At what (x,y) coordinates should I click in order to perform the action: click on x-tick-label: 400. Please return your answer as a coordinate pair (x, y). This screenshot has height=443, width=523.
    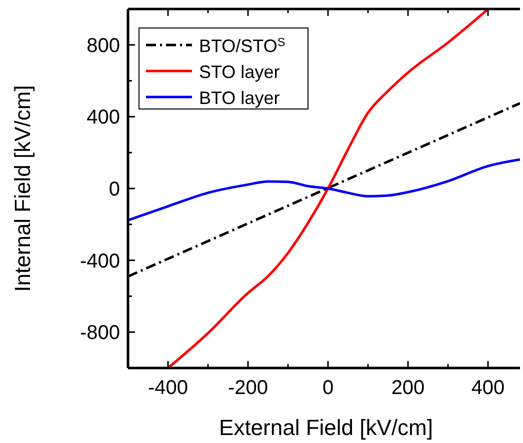
    Looking at the image, I should click on (488, 388).